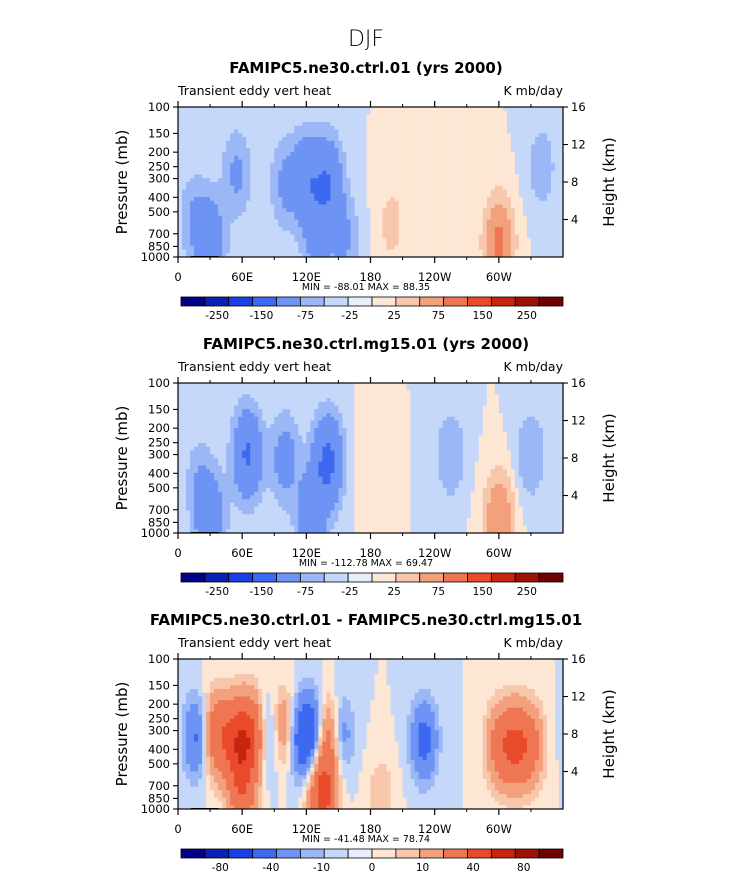 Image resolution: width=733 pixels, height=888 pixels. Describe the element at coordinates (578, 145) in the screenshot. I see `y-right-tick-label: 12` at that location.